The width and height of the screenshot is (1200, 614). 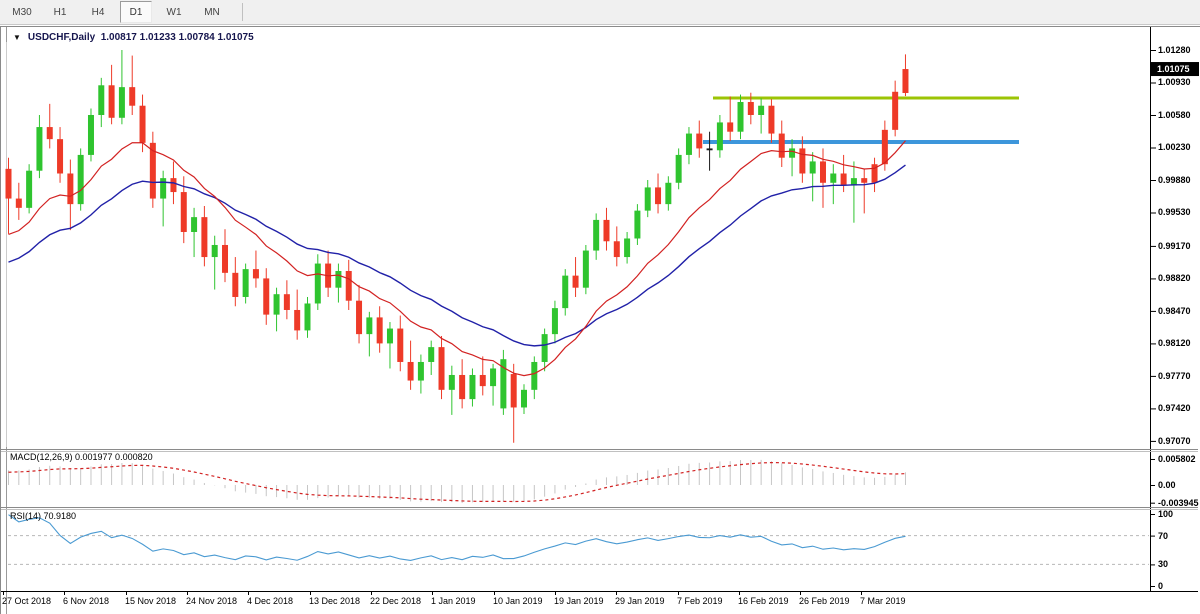 I want to click on toolbar-separator, so click(x=242, y=12).